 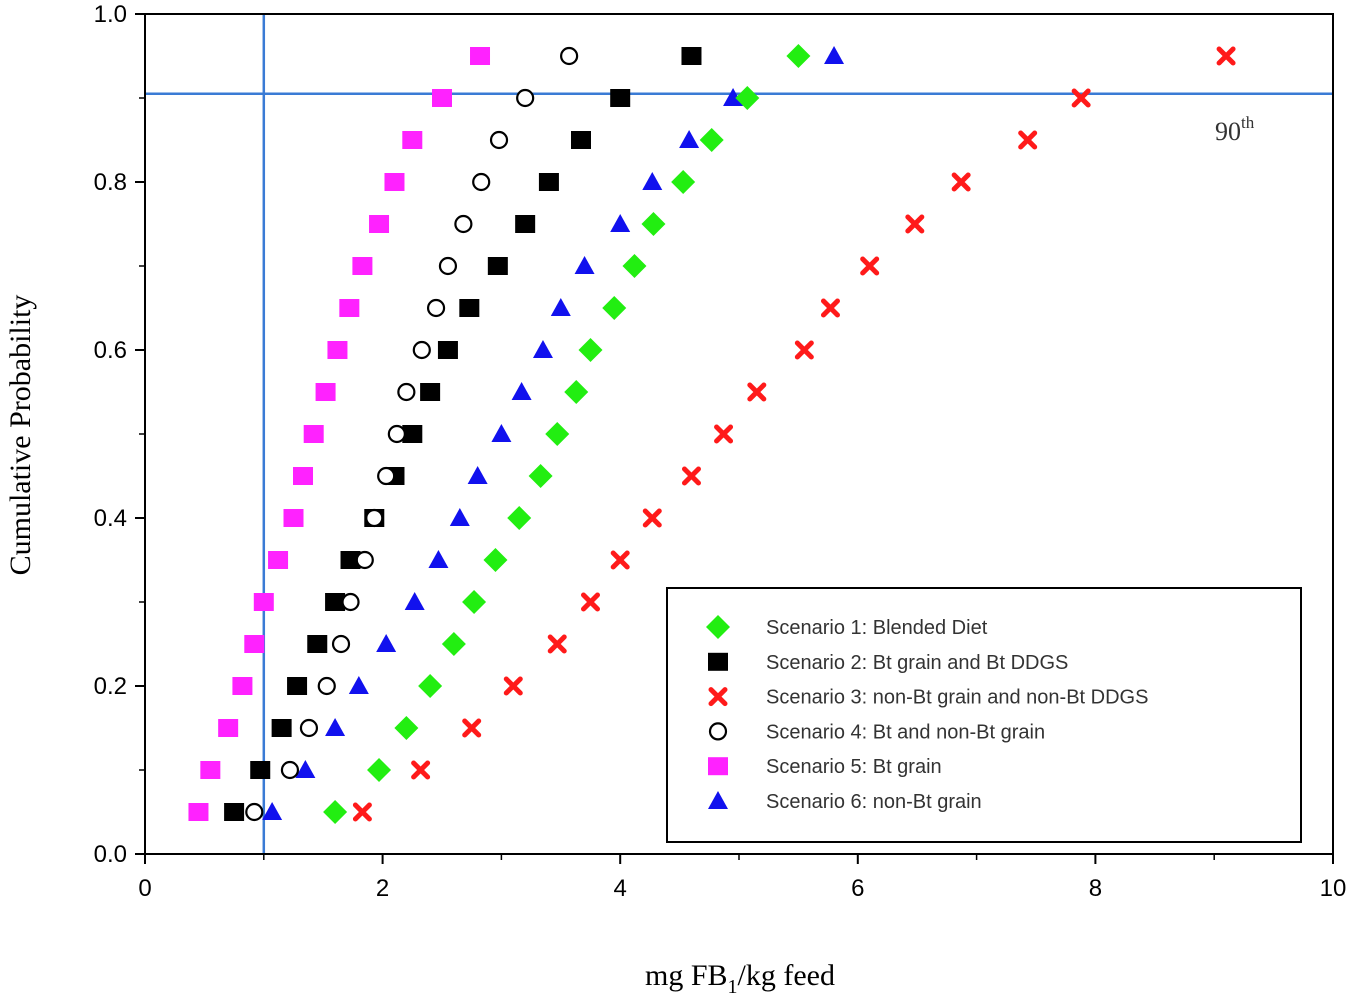 What do you see at coordinates (144, 888) in the screenshot?
I see `x-tick-label: 0` at bounding box center [144, 888].